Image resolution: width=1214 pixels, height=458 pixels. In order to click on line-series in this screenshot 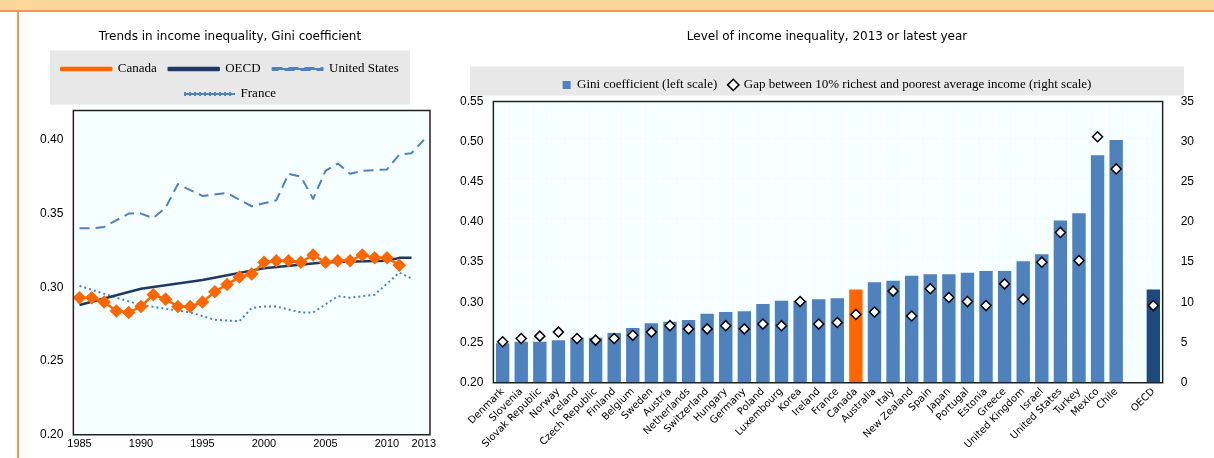, I will do `click(251, 184)`.